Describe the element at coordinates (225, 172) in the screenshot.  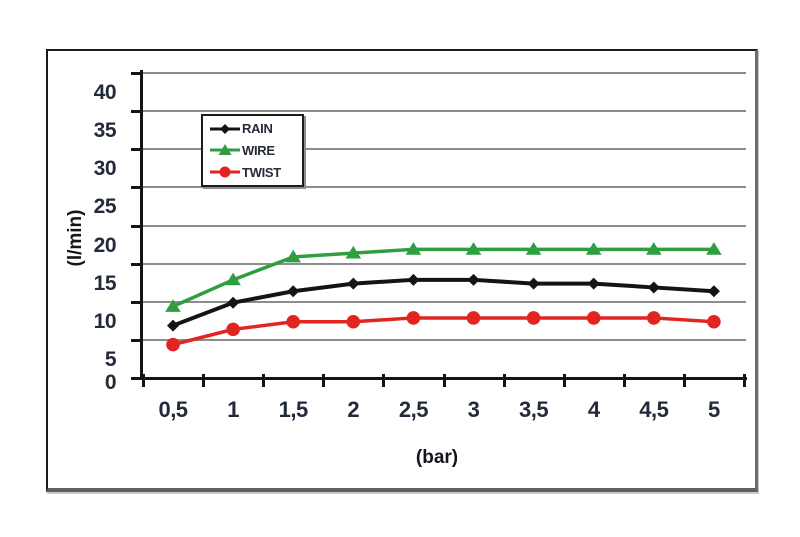
I see `circle-legend-marker-icon` at that location.